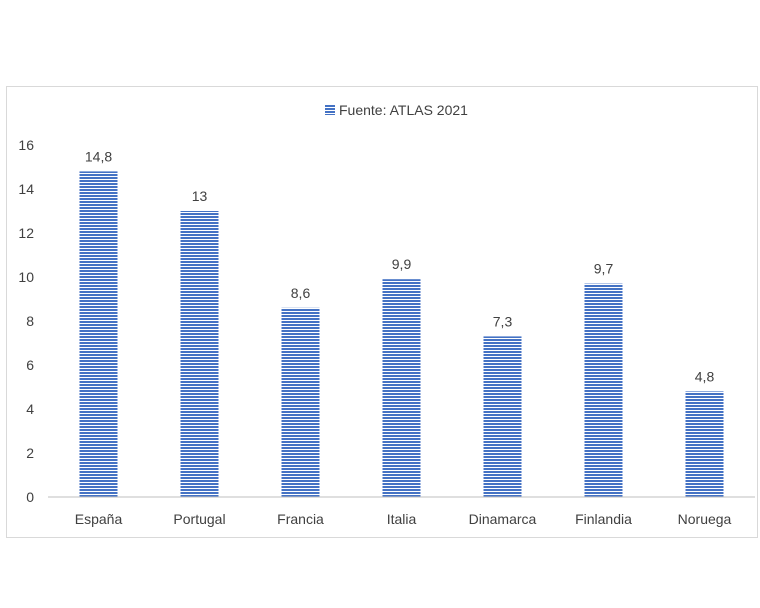  What do you see at coordinates (300, 519) in the screenshot?
I see `x-tick-label: Francia` at bounding box center [300, 519].